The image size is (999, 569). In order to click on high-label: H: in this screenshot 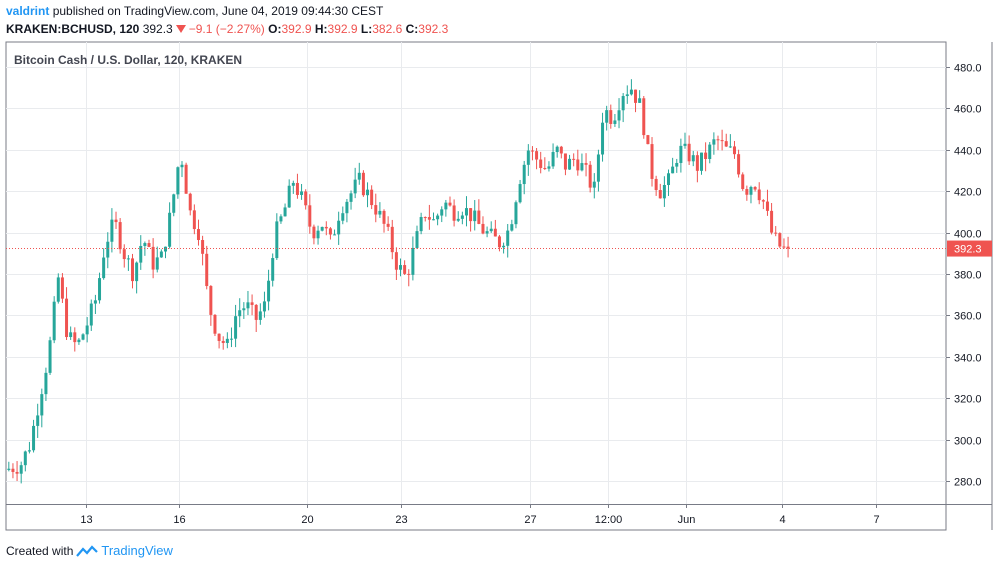, I will do `click(321, 29)`.